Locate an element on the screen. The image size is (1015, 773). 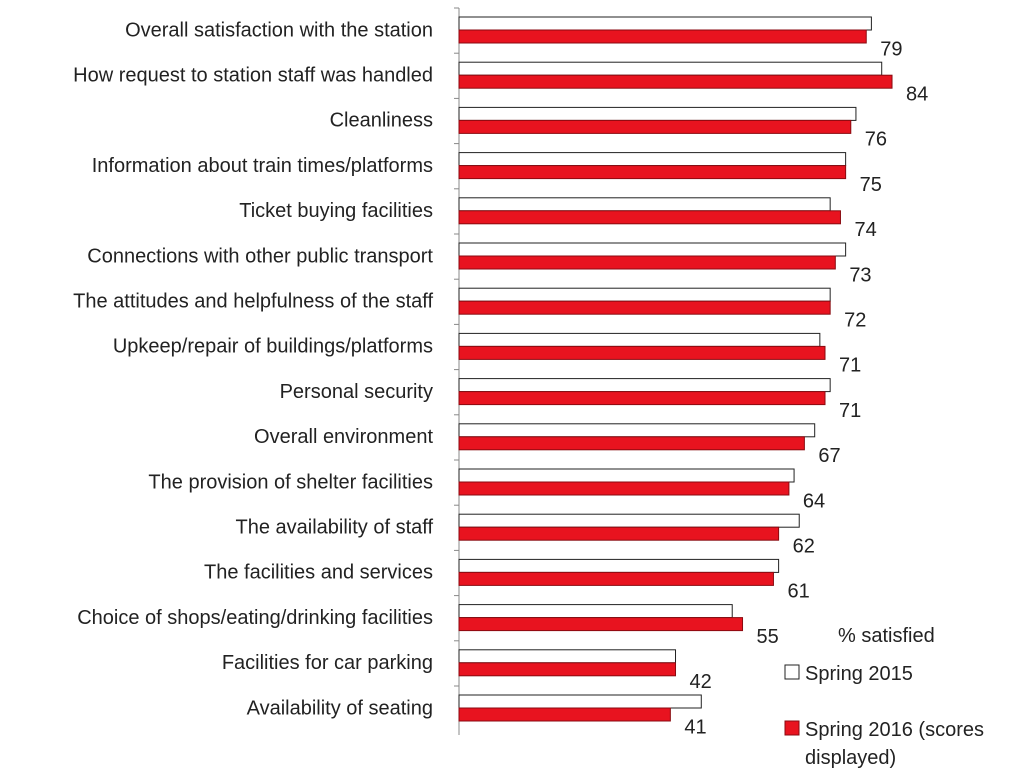
data-label: 79 is located at coordinates (891, 49).